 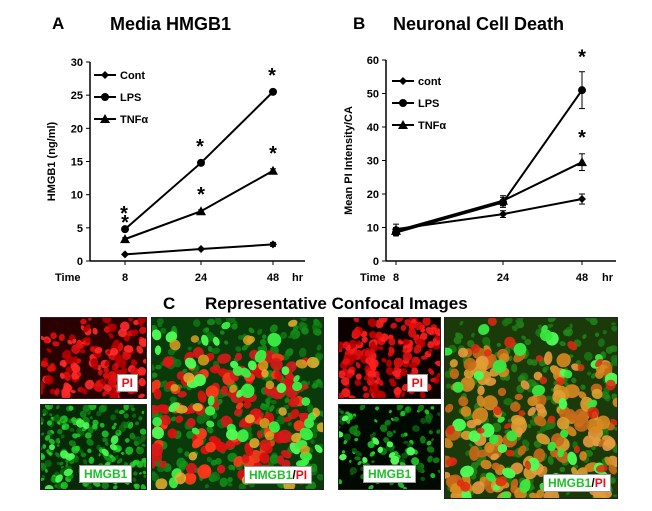 What do you see at coordinates (373, 95) in the screenshot?
I see `chart-b-y-tick-label: 50` at bounding box center [373, 95].